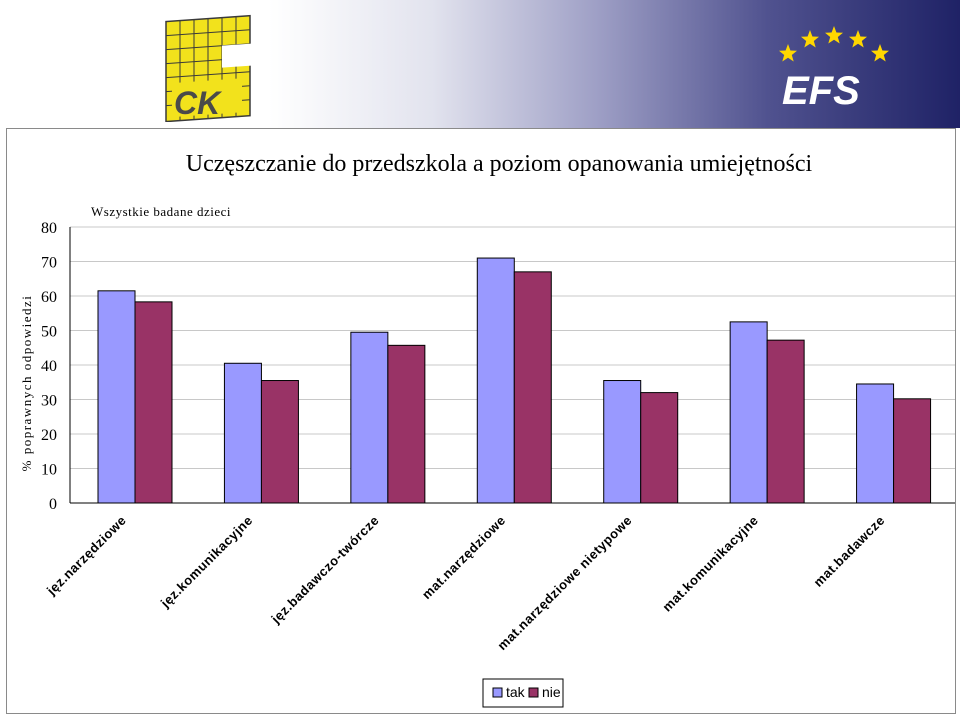 This screenshot has width=960, height=717. Describe the element at coordinates (49, 263) in the screenshot. I see `y-tick-label: 70` at that location.